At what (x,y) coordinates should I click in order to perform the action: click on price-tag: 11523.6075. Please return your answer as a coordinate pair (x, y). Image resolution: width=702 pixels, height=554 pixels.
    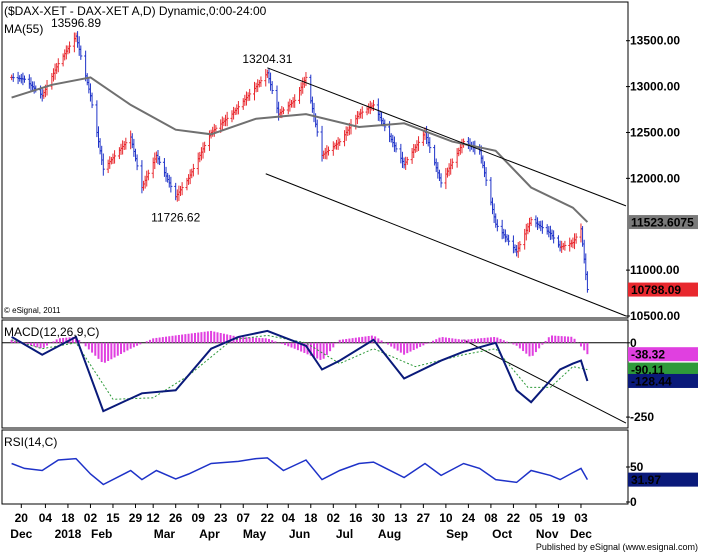
    Looking at the image, I should click on (662, 223).